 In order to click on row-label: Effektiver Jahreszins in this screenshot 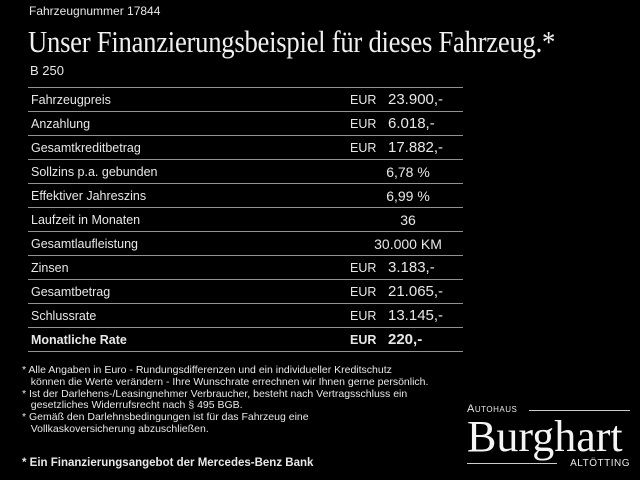, I will do `click(89, 196)`.